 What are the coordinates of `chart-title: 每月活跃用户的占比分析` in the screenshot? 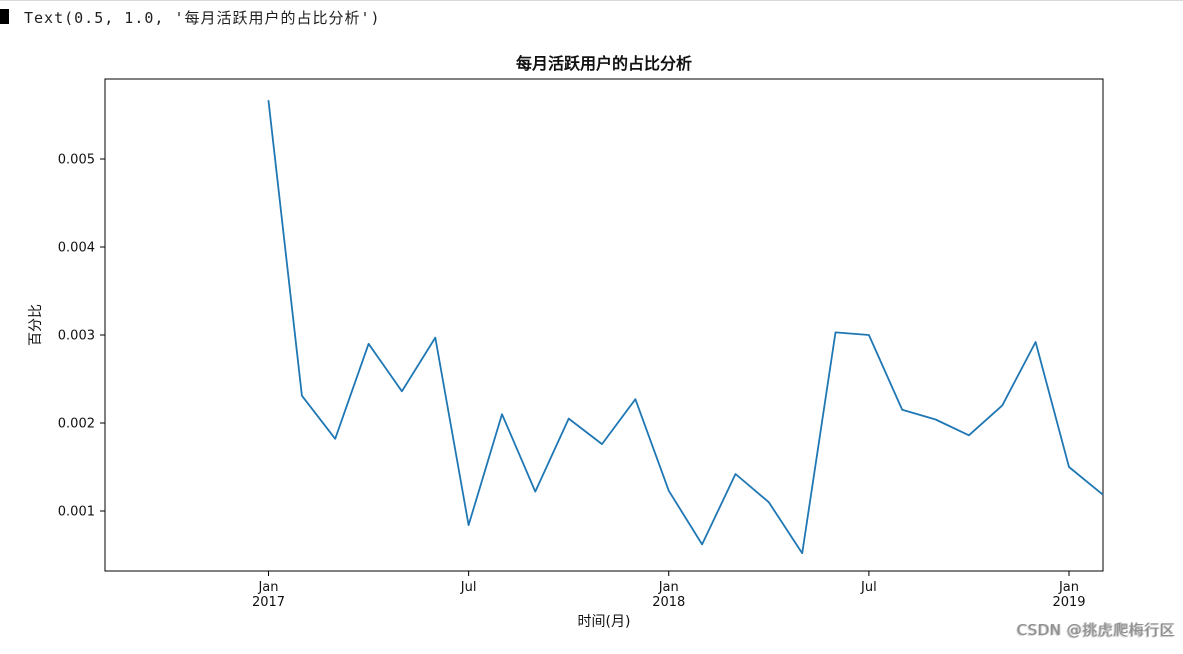 It's located at (604, 63).